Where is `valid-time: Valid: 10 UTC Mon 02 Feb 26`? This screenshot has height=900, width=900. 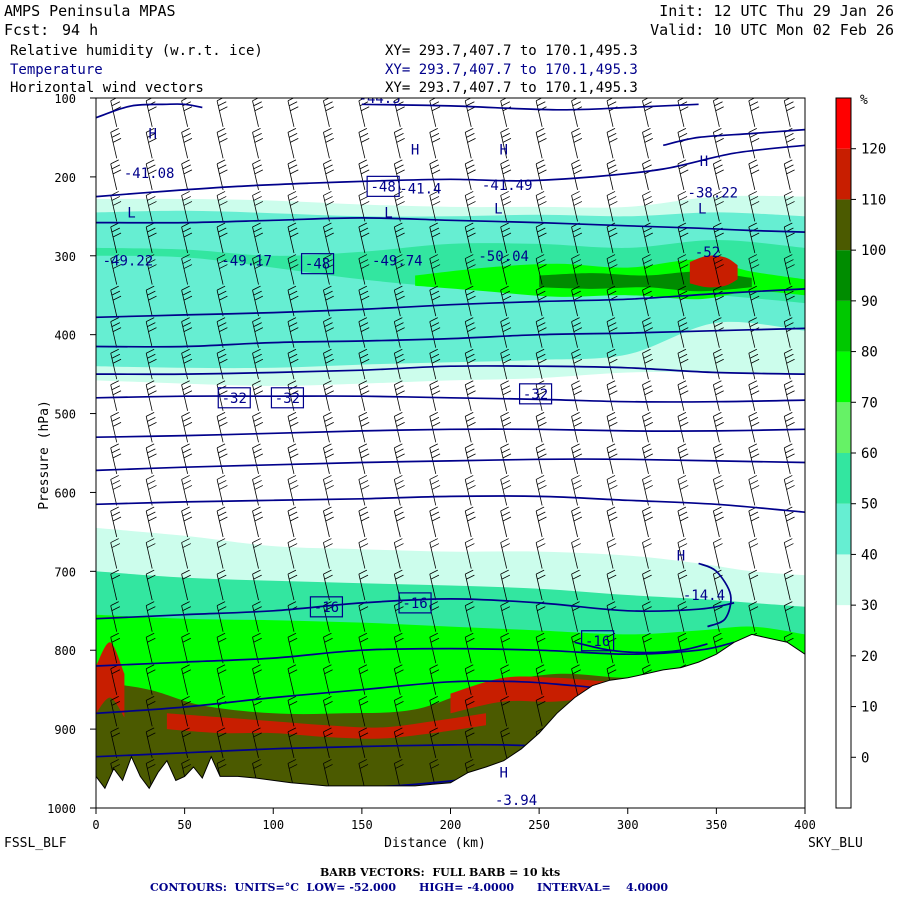
valid-time: Valid: 10 UTC Mon 02 Feb 26 is located at coordinates (772, 30).